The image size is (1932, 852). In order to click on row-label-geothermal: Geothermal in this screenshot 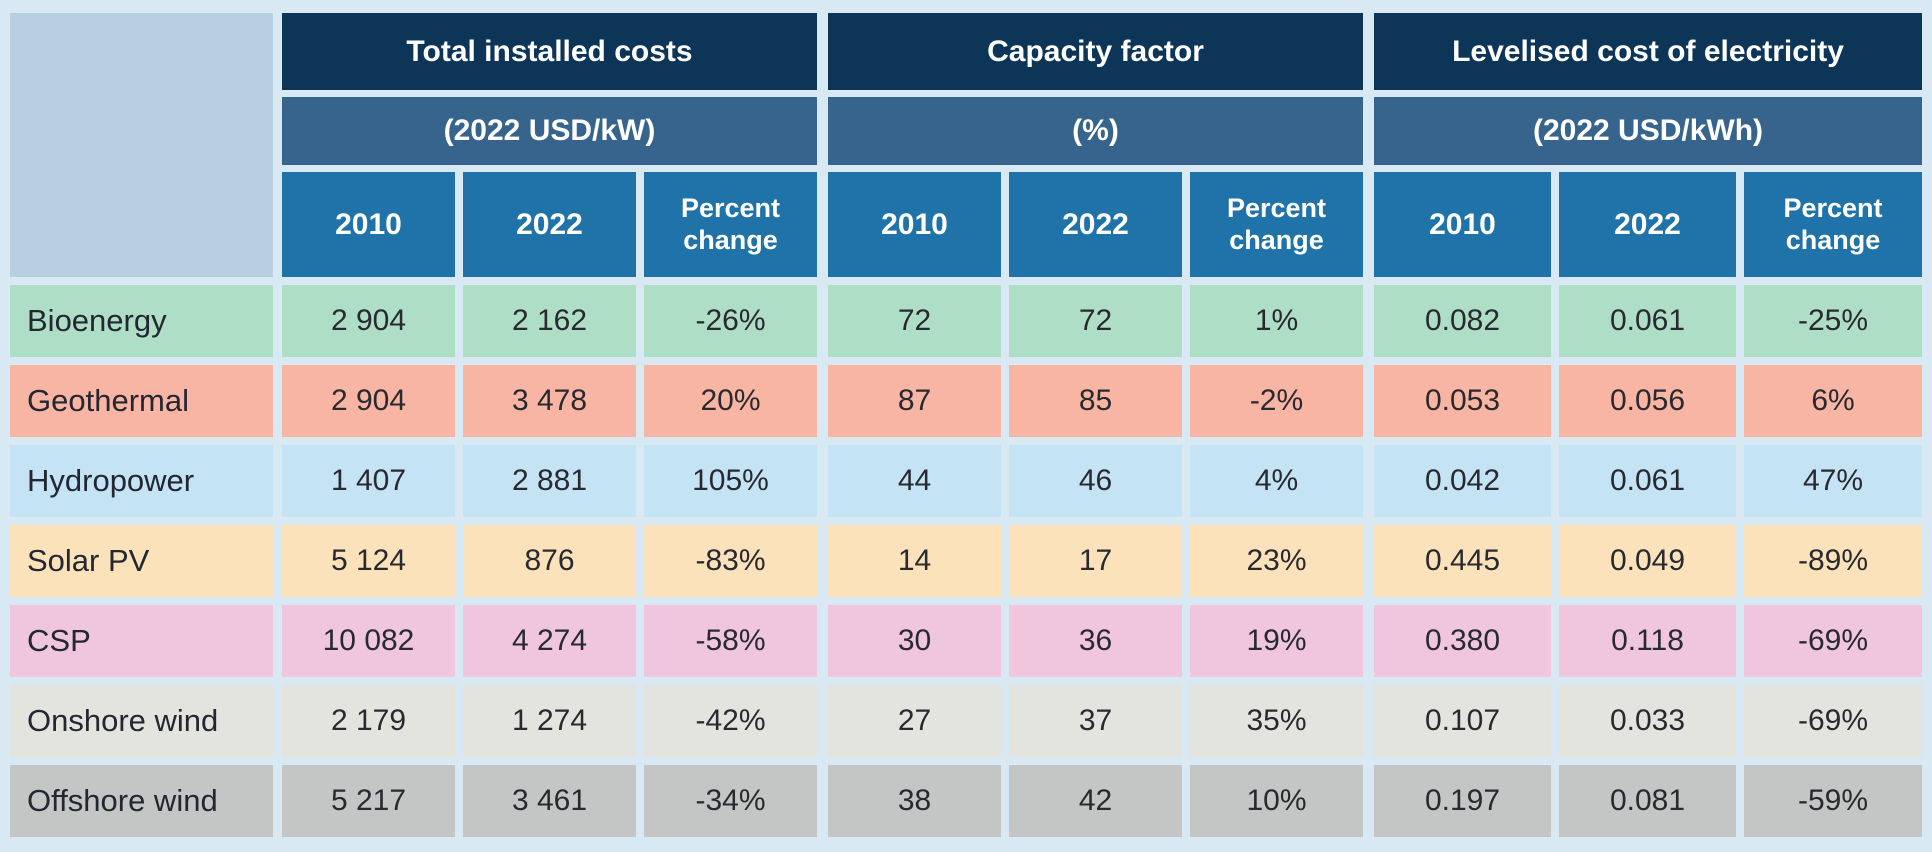, I will do `click(141, 401)`.